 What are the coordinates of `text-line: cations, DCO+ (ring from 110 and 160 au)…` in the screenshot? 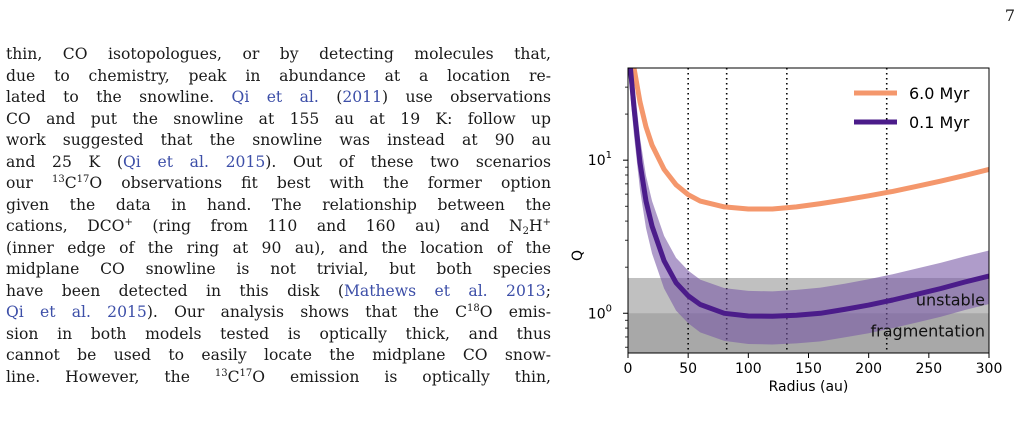 It's located at (278, 227).